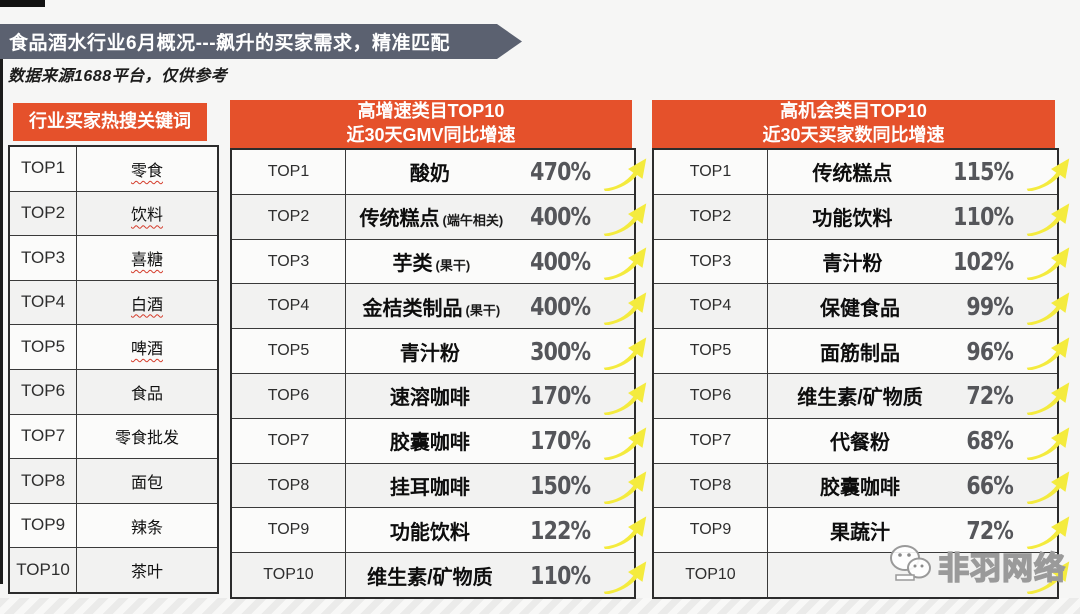  I want to click on category-table-row: TOP3 芋类 (果干) 400%, so click(439, 262).